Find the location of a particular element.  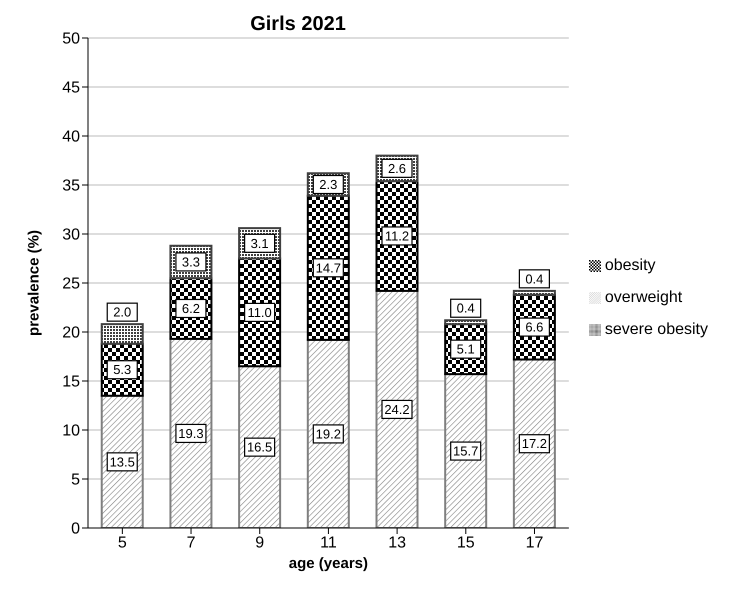

y-tick-label: 5 is located at coordinates (75, 480).